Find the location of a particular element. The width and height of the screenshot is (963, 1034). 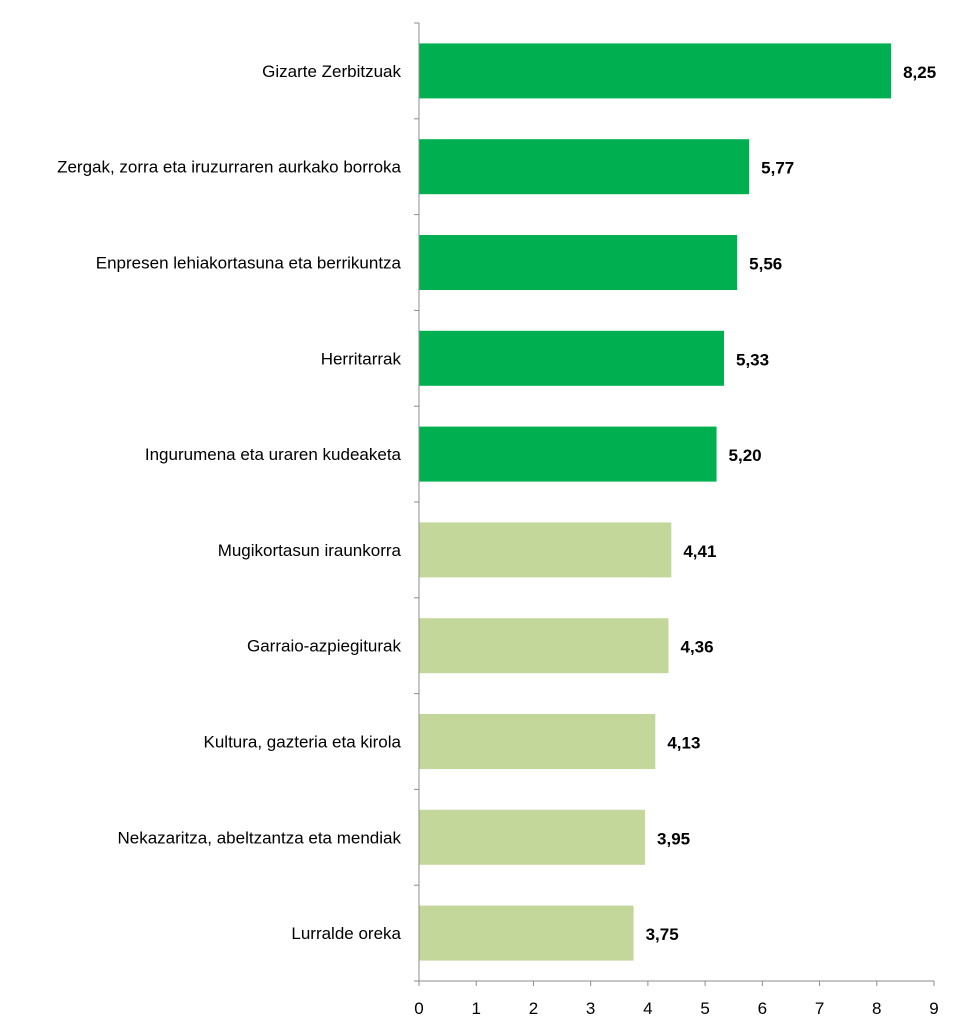

x-tick-label: 3 is located at coordinates (590, 1008).